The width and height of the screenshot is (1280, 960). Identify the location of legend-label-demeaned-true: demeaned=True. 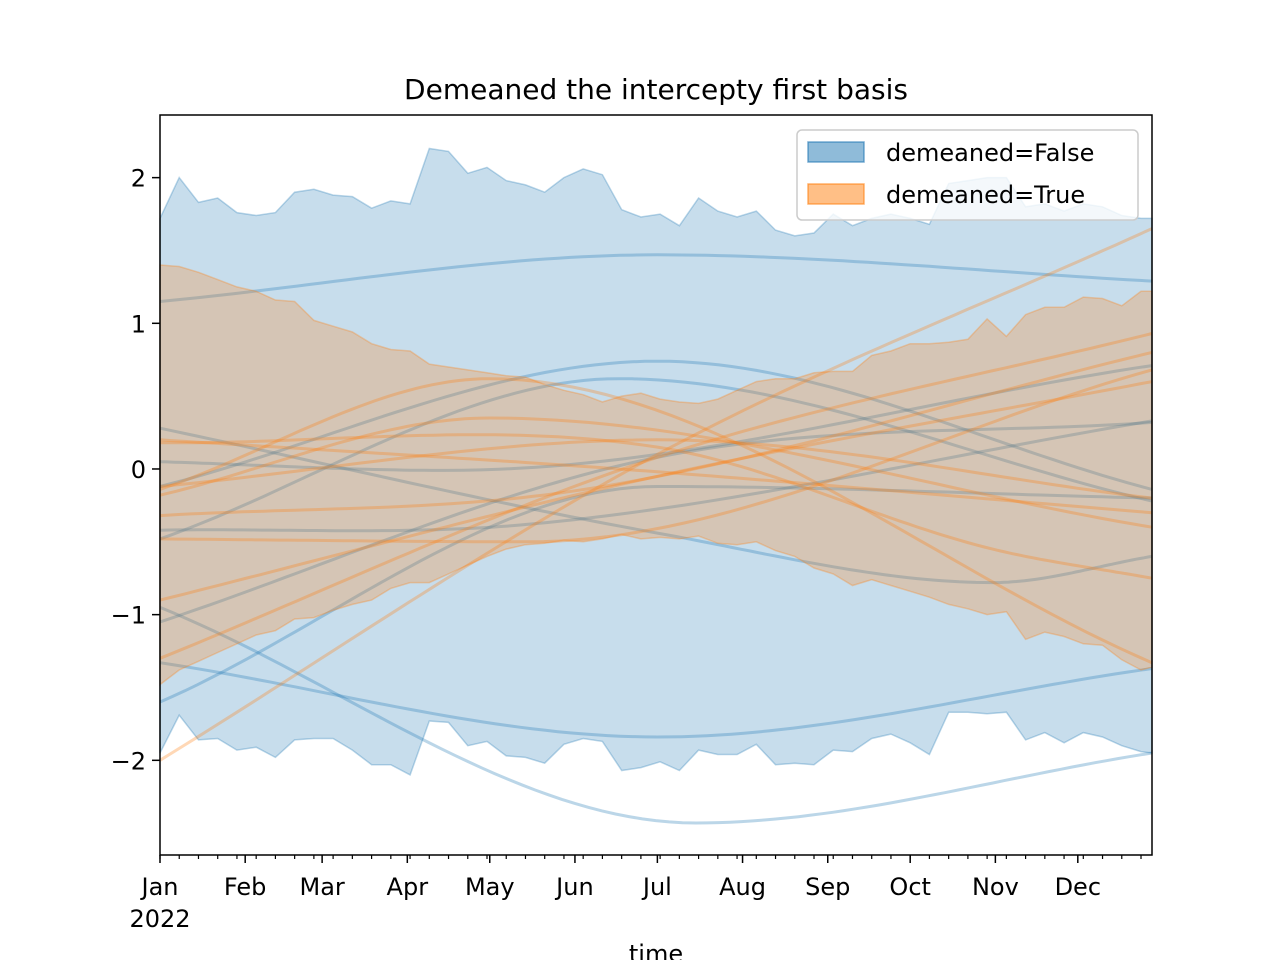
(985, 195).